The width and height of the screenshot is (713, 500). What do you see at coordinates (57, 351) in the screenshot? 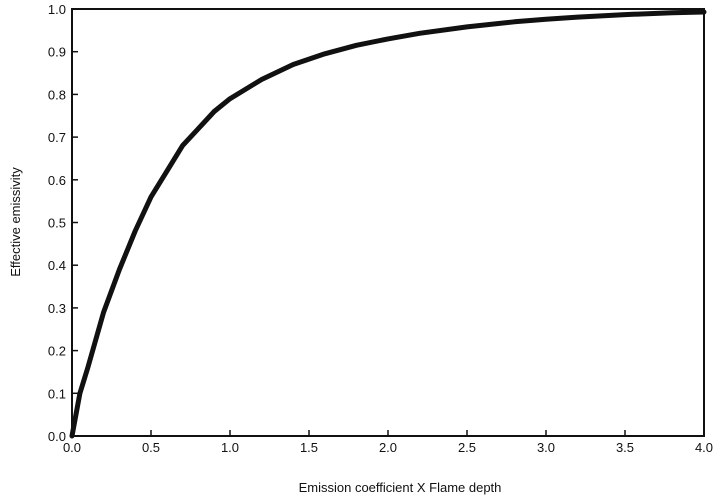
I see `y-tick-label: 0.2` at bounding box center [57, 351].